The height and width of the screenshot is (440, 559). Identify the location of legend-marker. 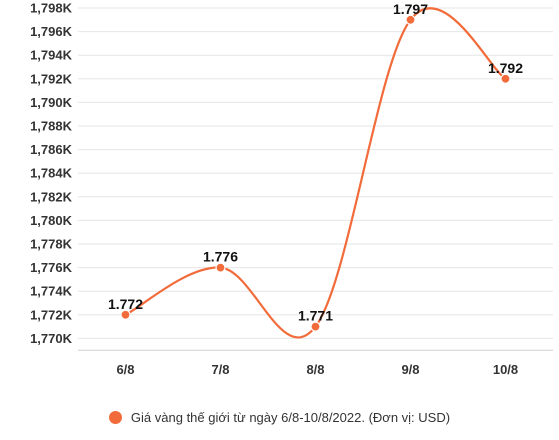
(115, 417).